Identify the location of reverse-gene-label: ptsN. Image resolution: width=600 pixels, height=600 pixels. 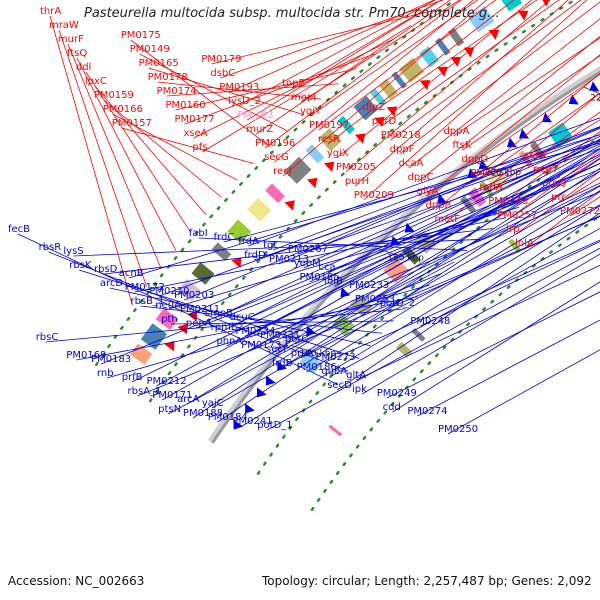
(169, 409).